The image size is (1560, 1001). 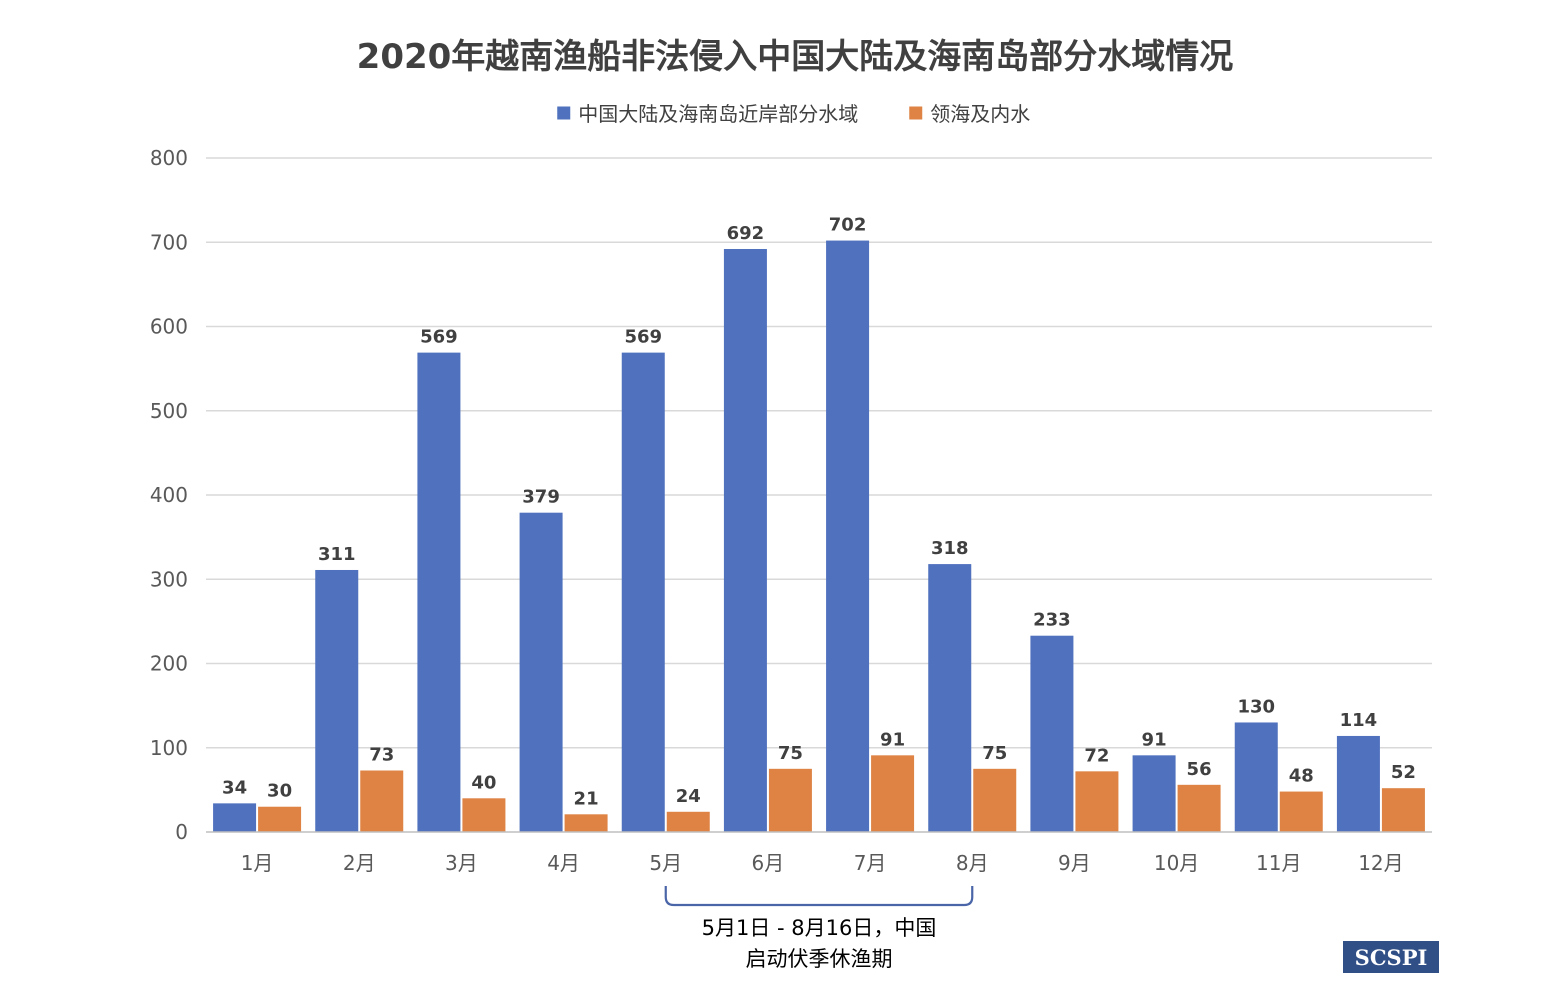 I want to click on data-label: 702, so click(x=848, y=225).